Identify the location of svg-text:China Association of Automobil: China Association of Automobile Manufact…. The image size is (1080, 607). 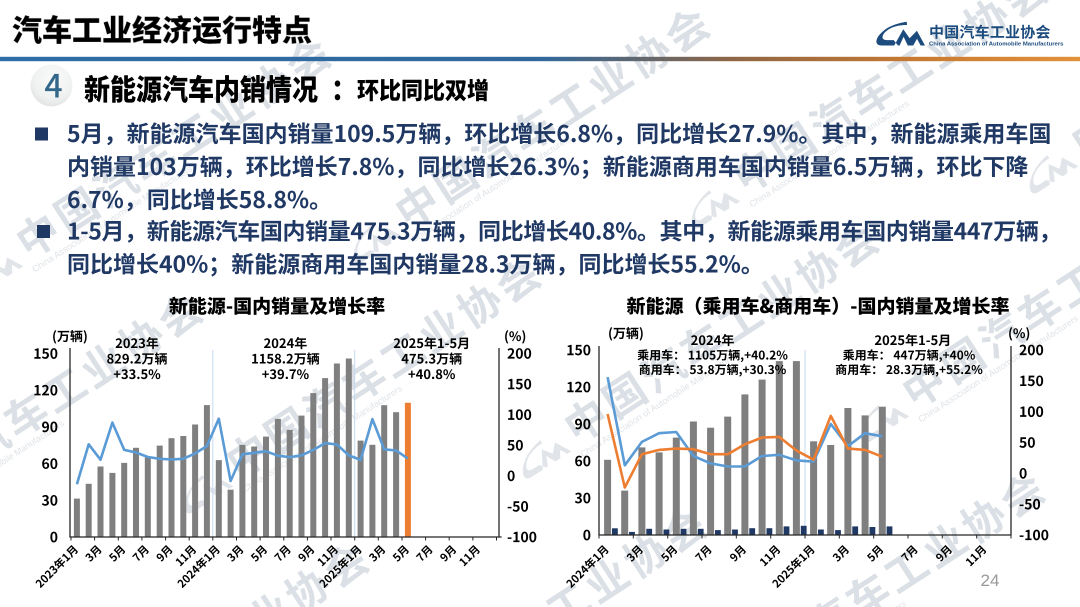
(996, 45).